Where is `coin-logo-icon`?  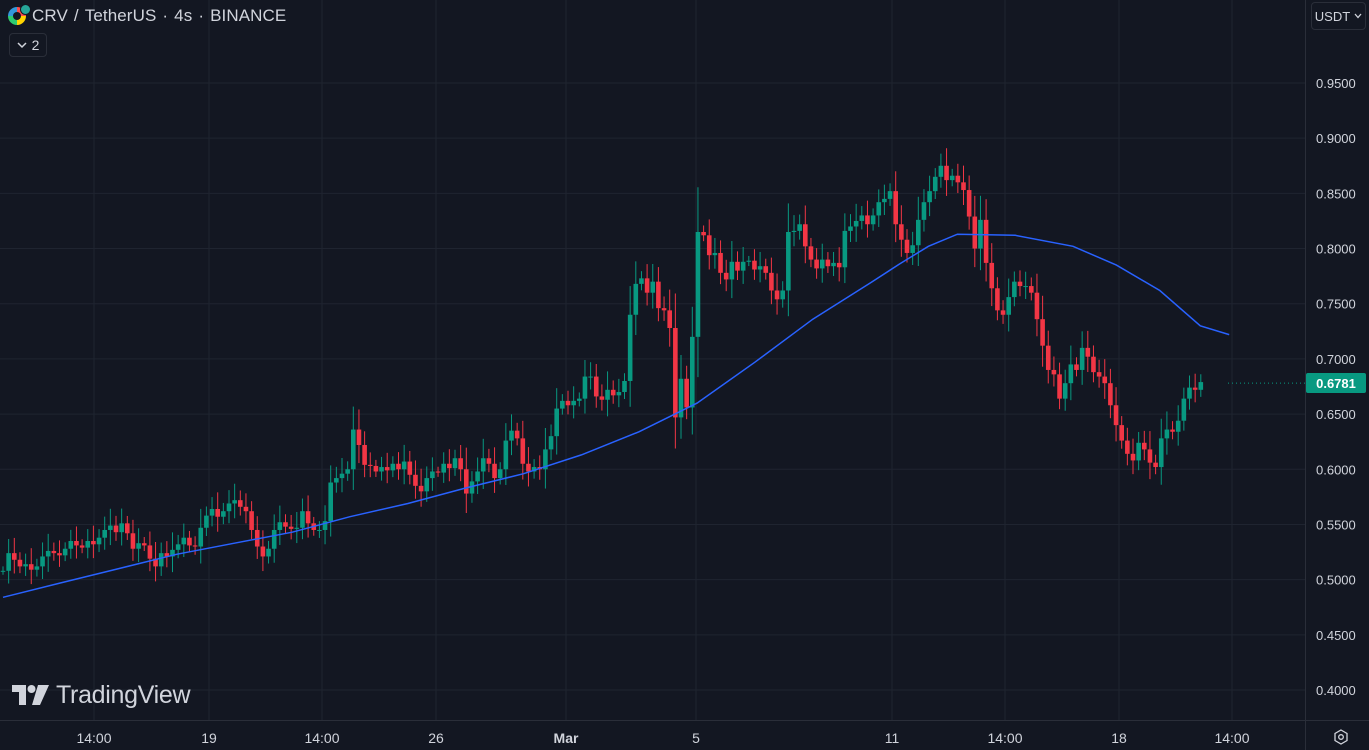 coin-logo-icon is located at coordinates (19, 14).